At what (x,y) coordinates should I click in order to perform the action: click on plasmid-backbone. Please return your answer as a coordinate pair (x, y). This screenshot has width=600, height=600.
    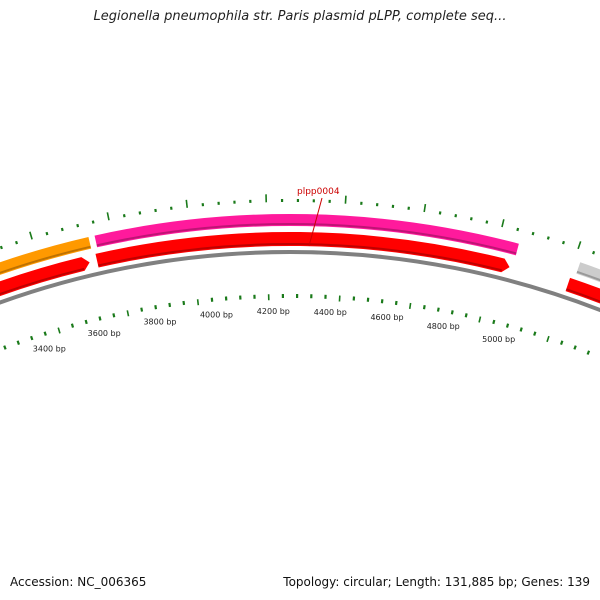
    Looking at the image, I should click on (300, 281).